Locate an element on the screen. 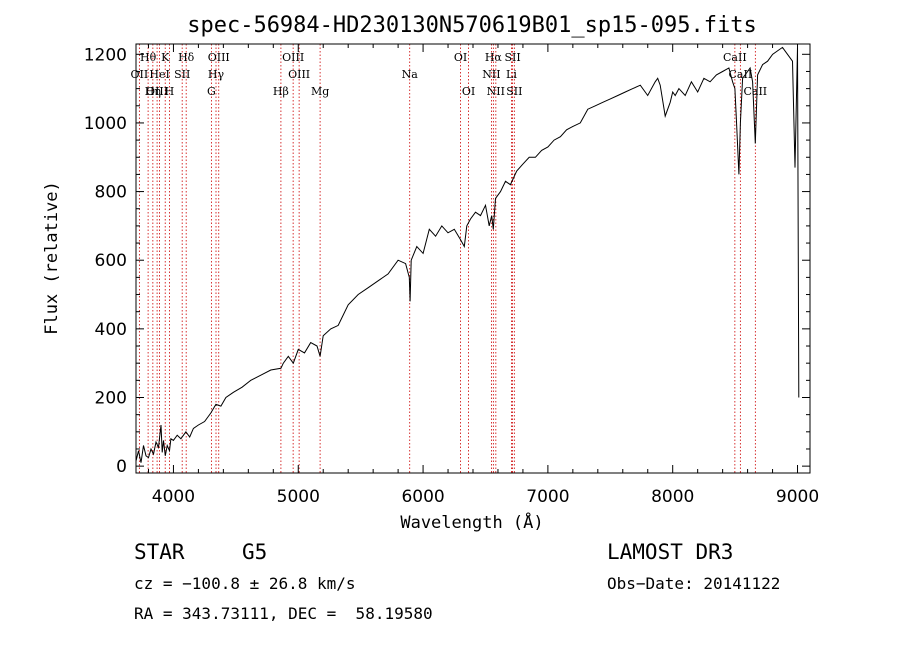 This screenshot has width=900, height=649. x-tick-label: 6000 is located at coordinates (422, 497).